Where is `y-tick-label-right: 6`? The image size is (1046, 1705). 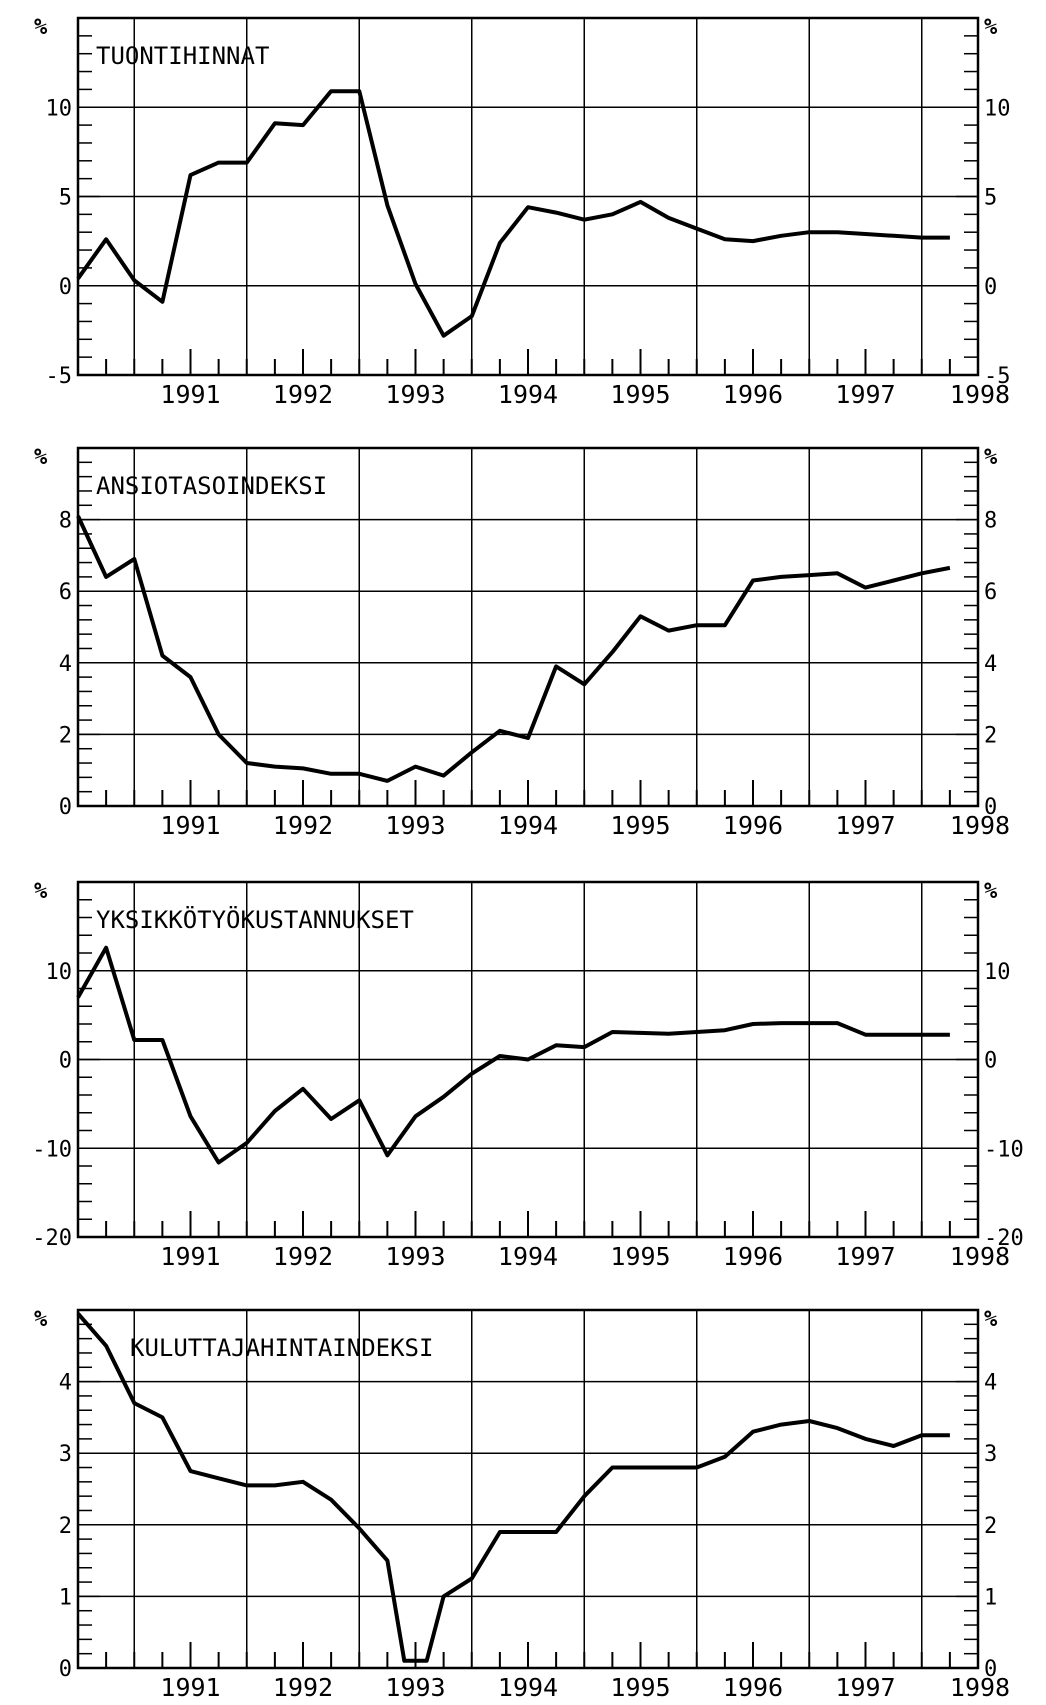 y-tick-label-right: 6 is located at coordinates (990, 592).